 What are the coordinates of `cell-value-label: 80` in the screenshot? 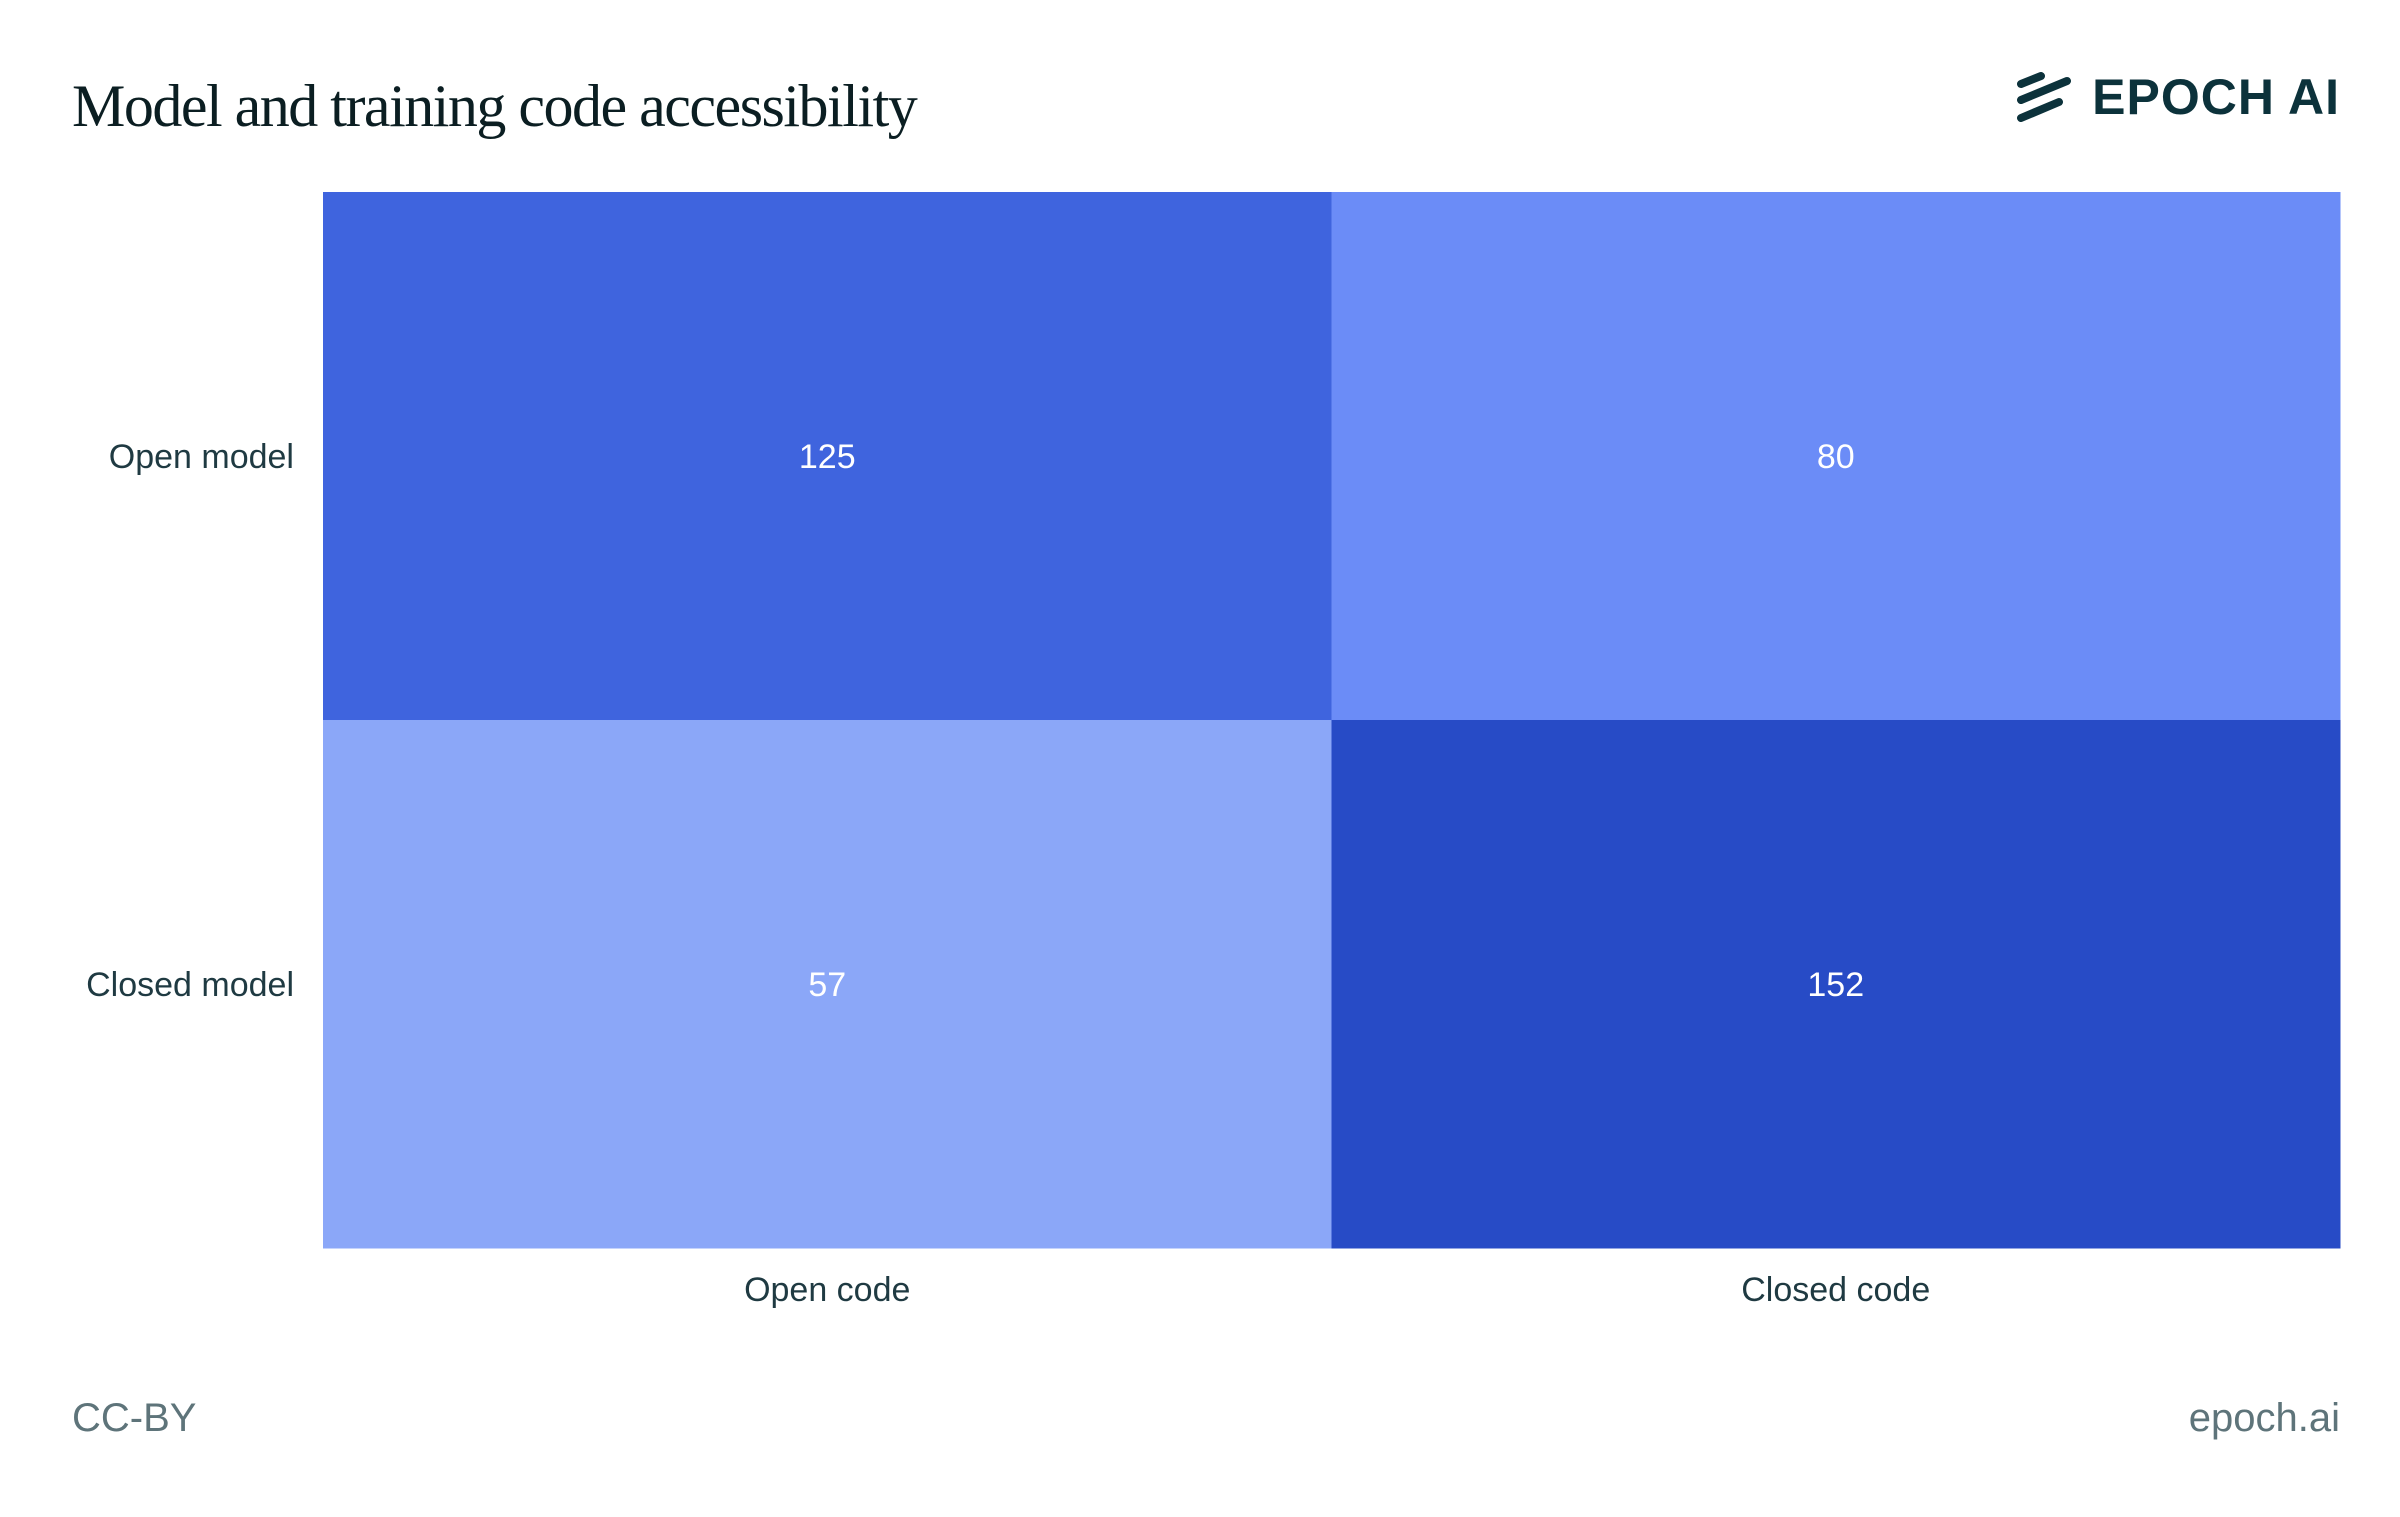 It's located at (1836, 457).